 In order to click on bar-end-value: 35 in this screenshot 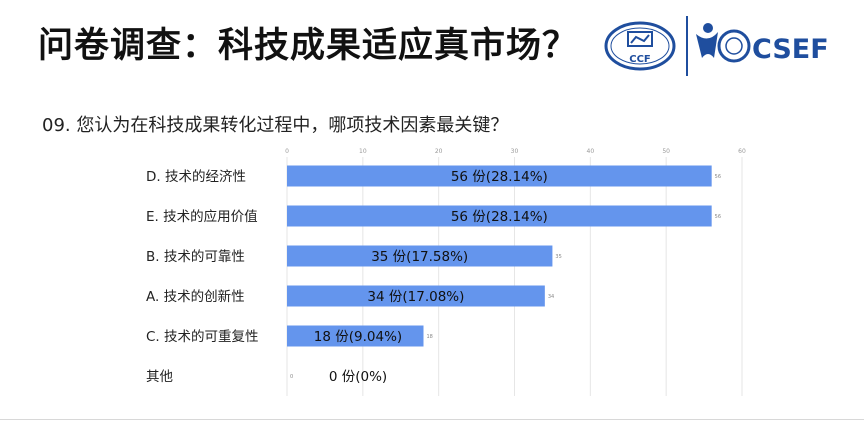, I will do `click(558, 257)`.